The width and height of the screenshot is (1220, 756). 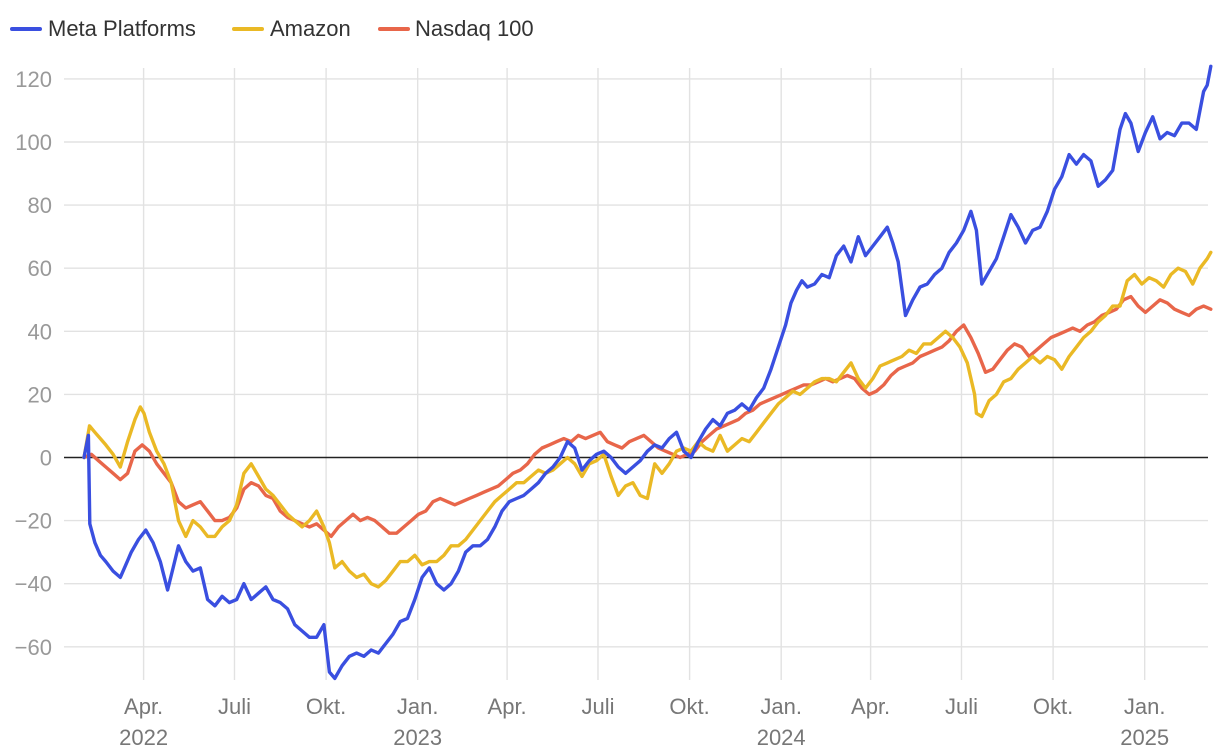 I want to click on y-tick-label: 20, so click(x=40, y=394).